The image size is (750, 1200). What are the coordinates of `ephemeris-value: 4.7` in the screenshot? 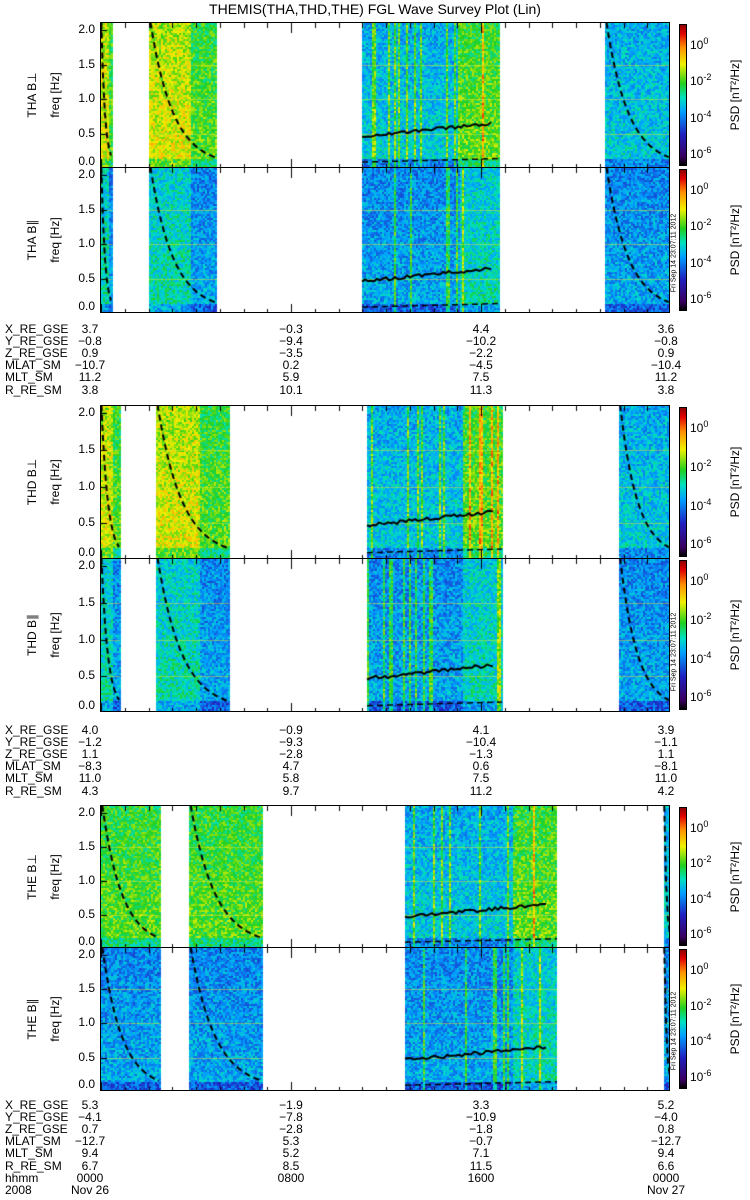 It's located at (291, 766).